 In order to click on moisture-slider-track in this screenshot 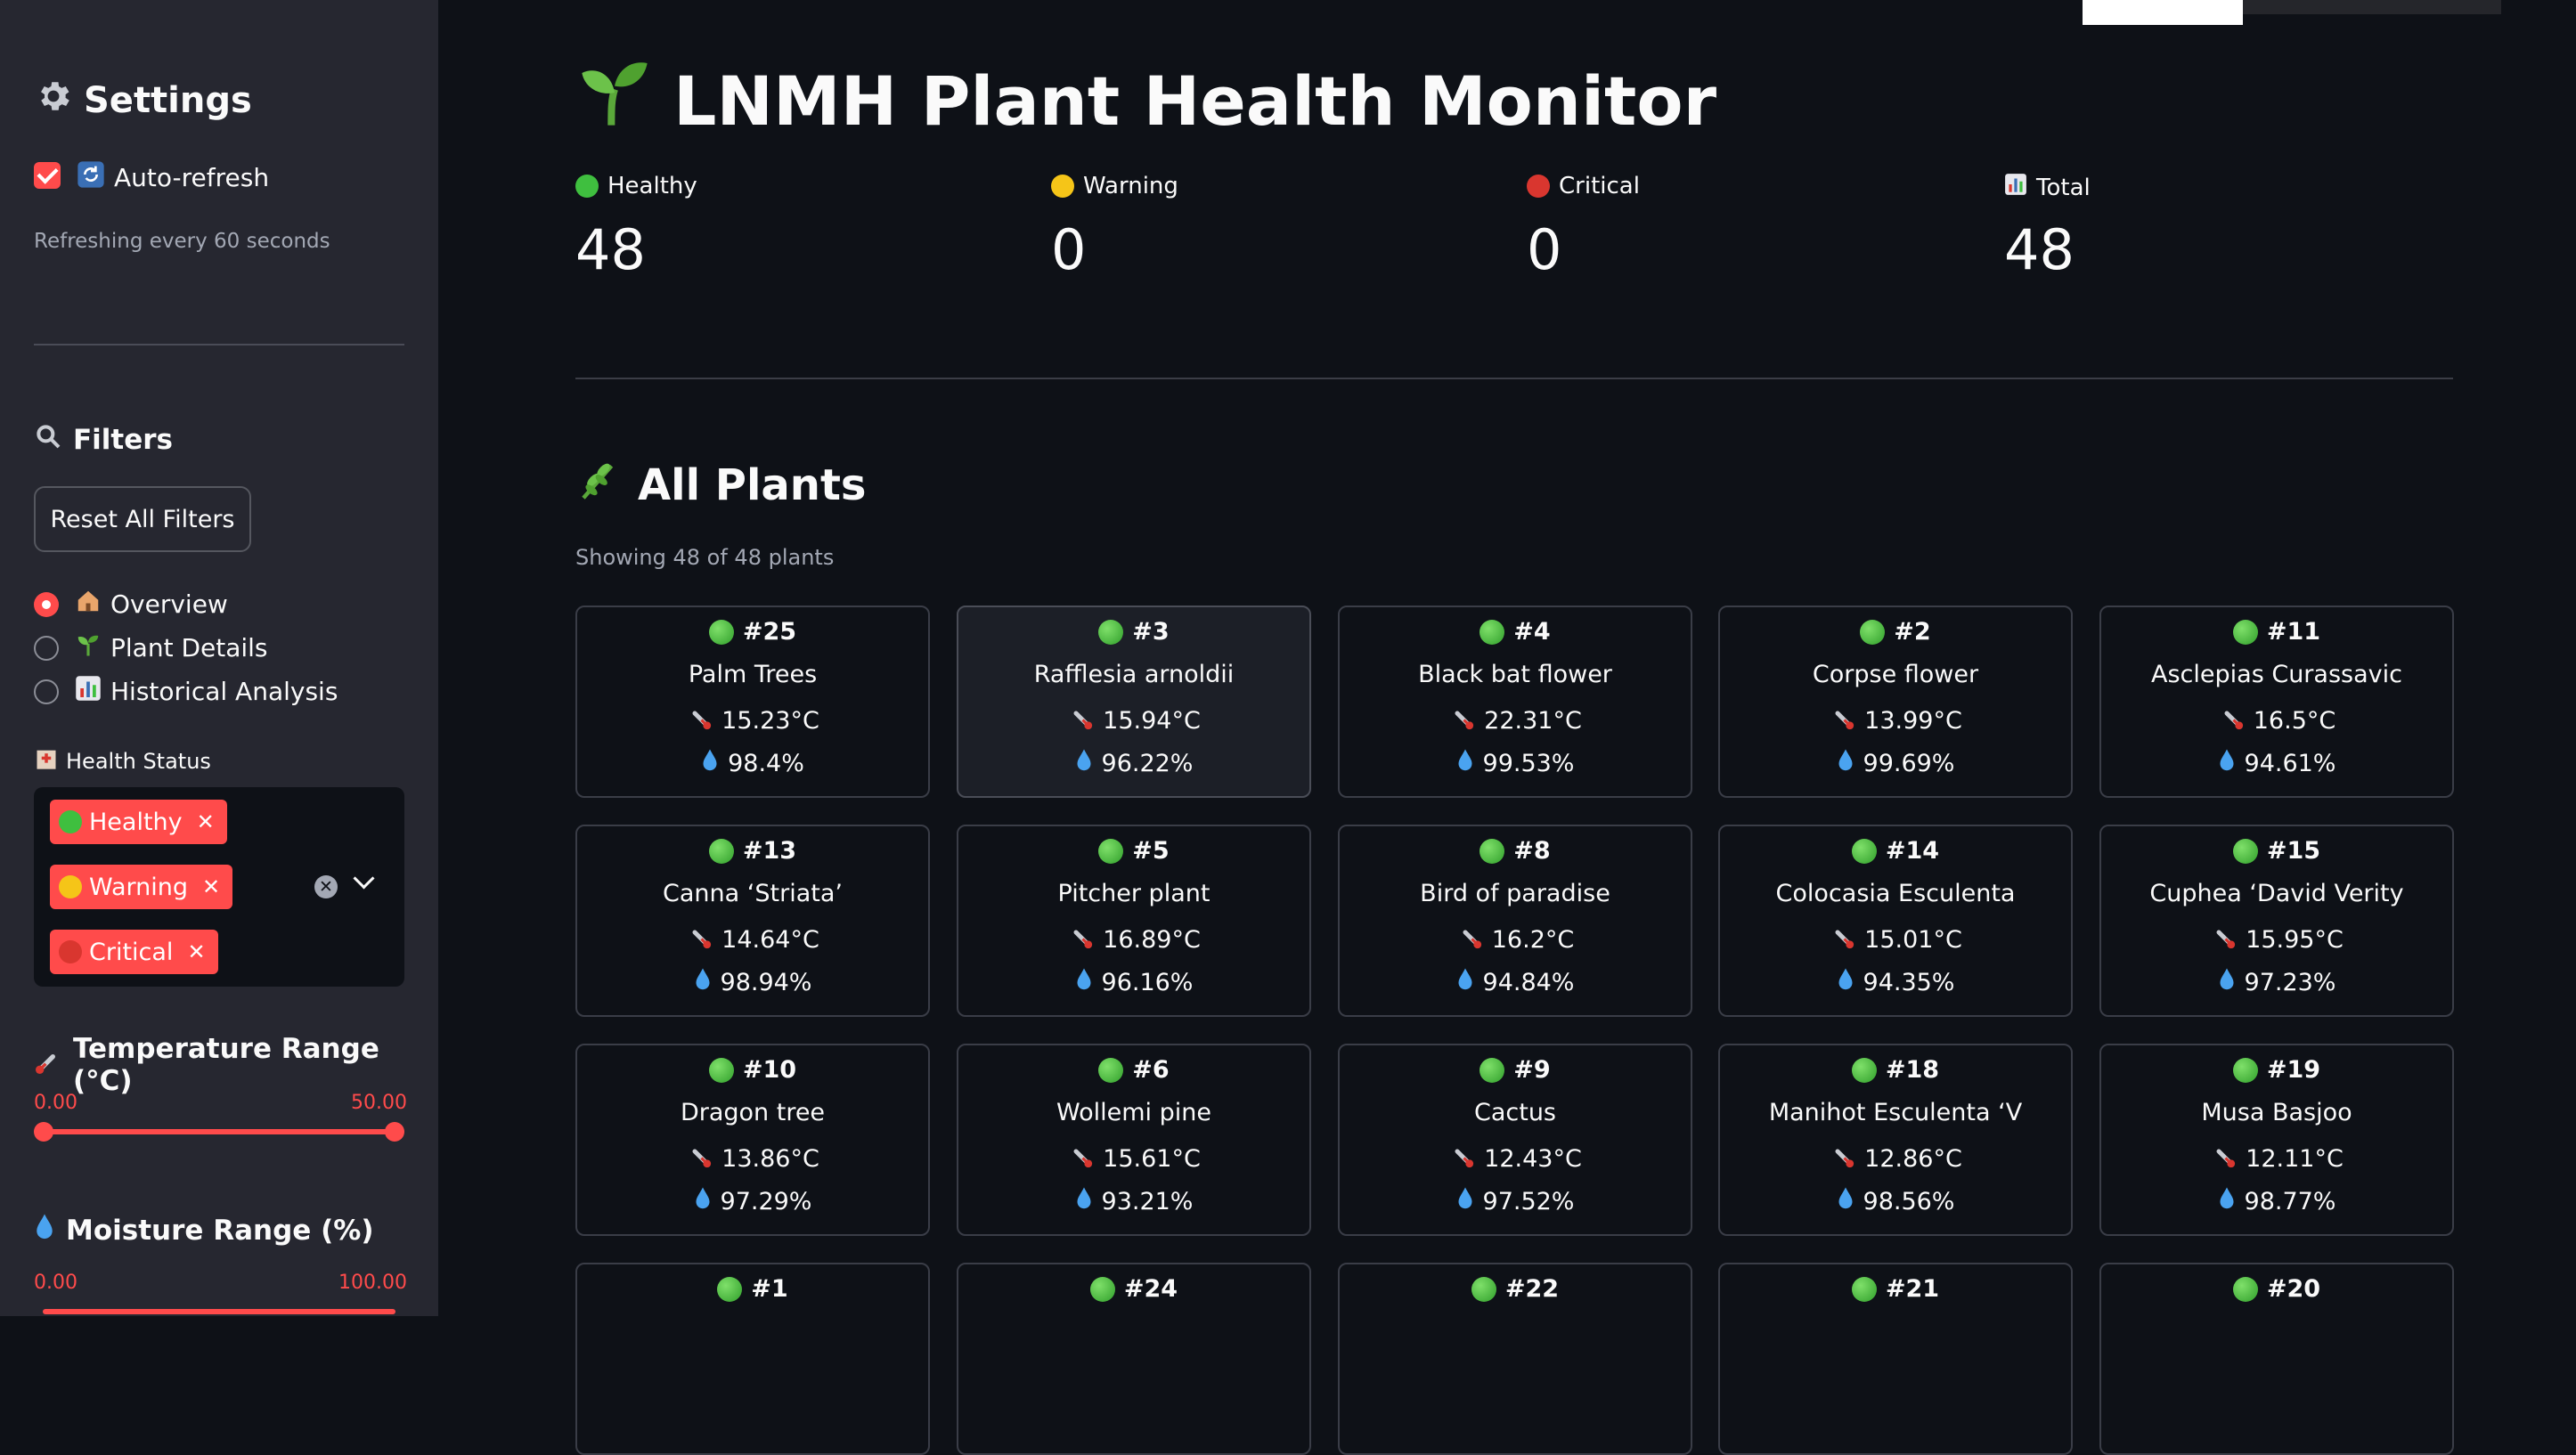, I will do `click(219, 1312)`.